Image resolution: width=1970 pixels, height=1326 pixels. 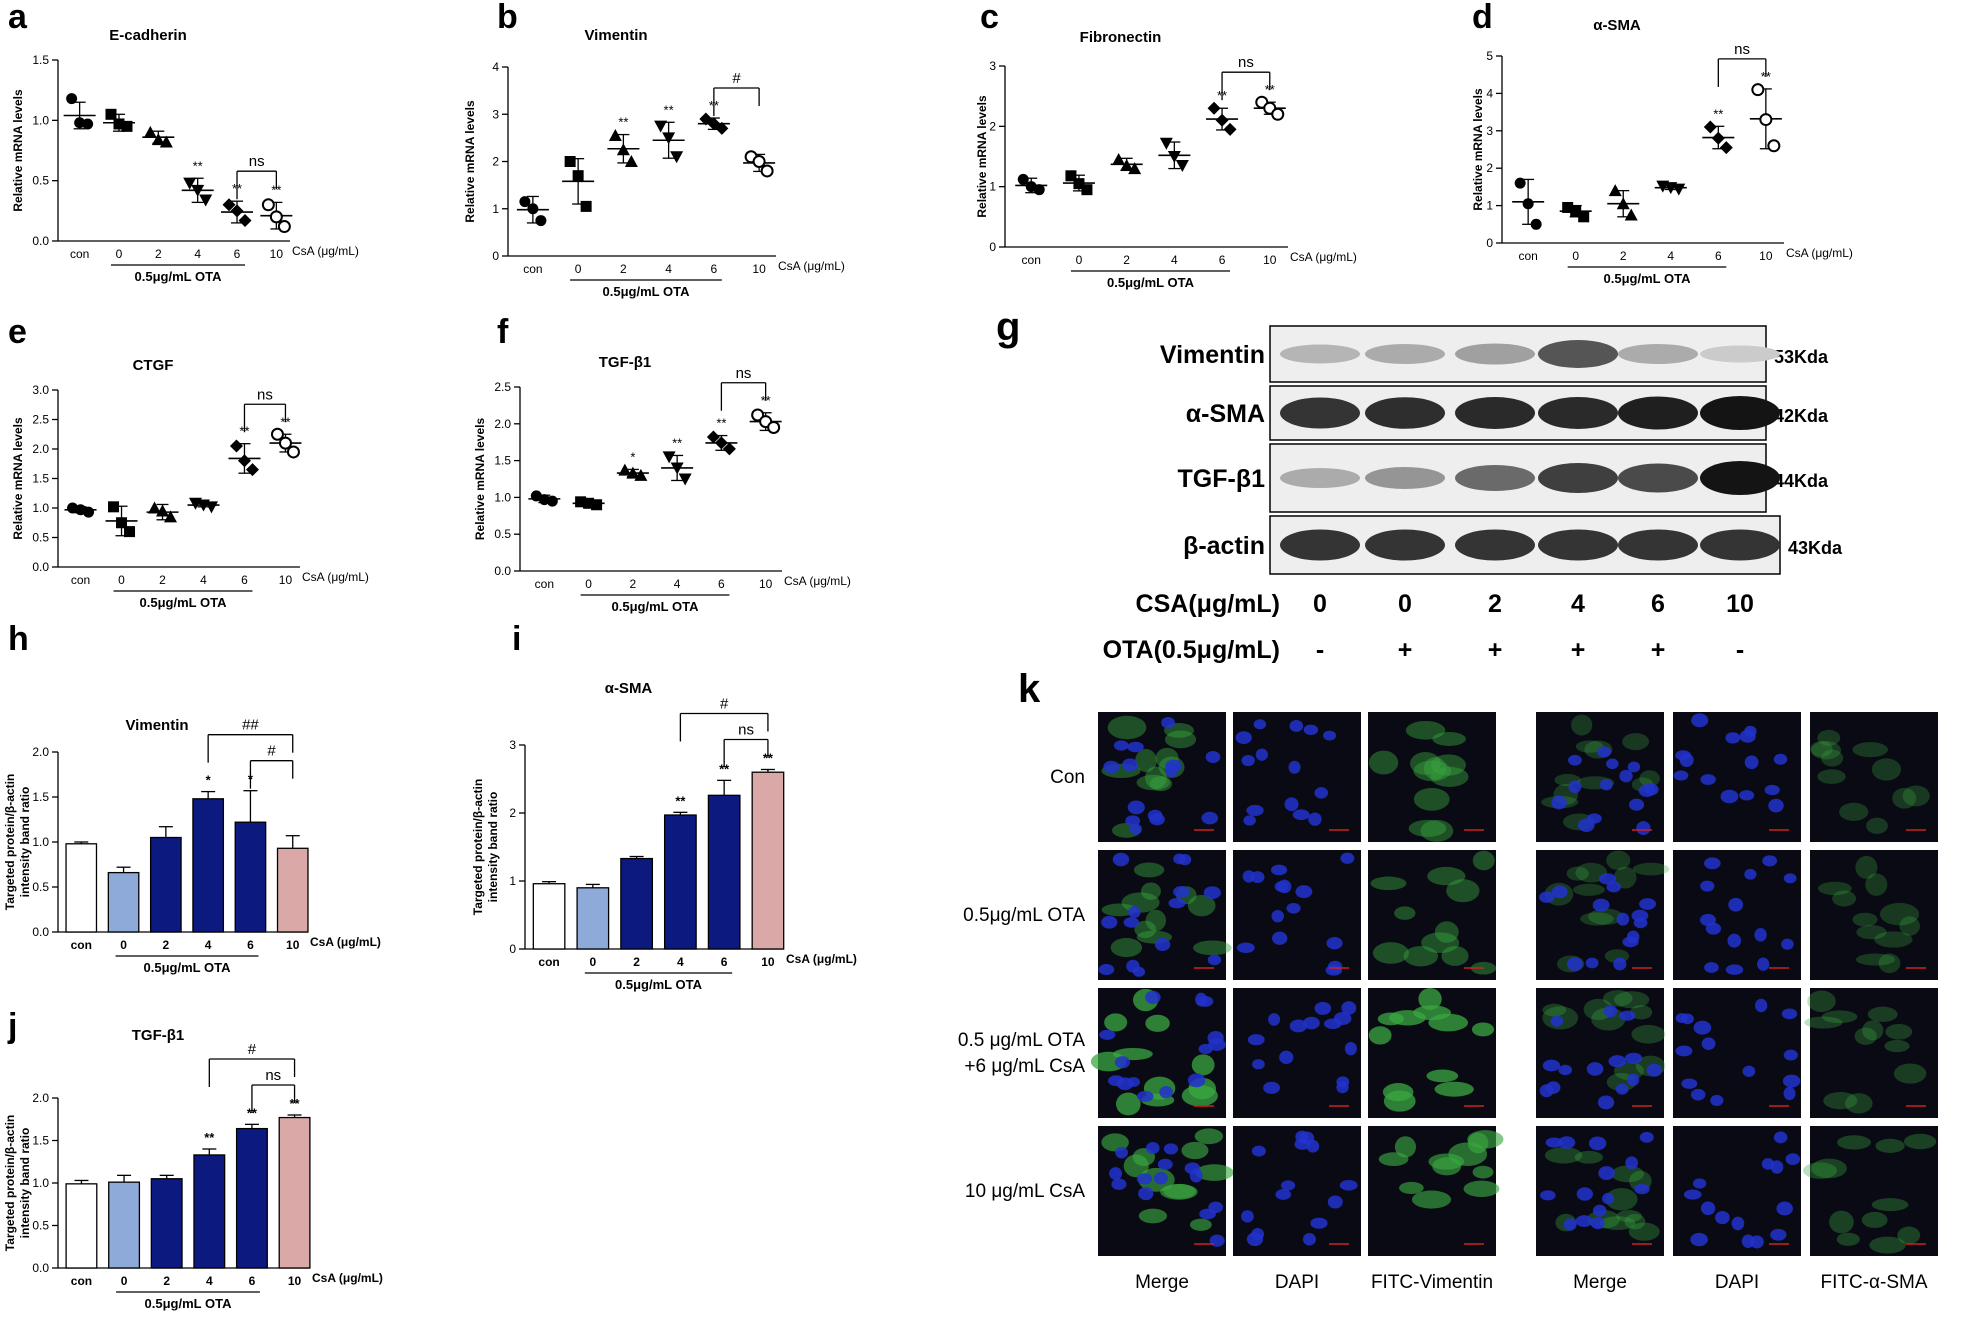 What do you see at coordinates (166, 945) in the screenshot?
I see `x-tick-label: 2` at bounding box center [166, 945].